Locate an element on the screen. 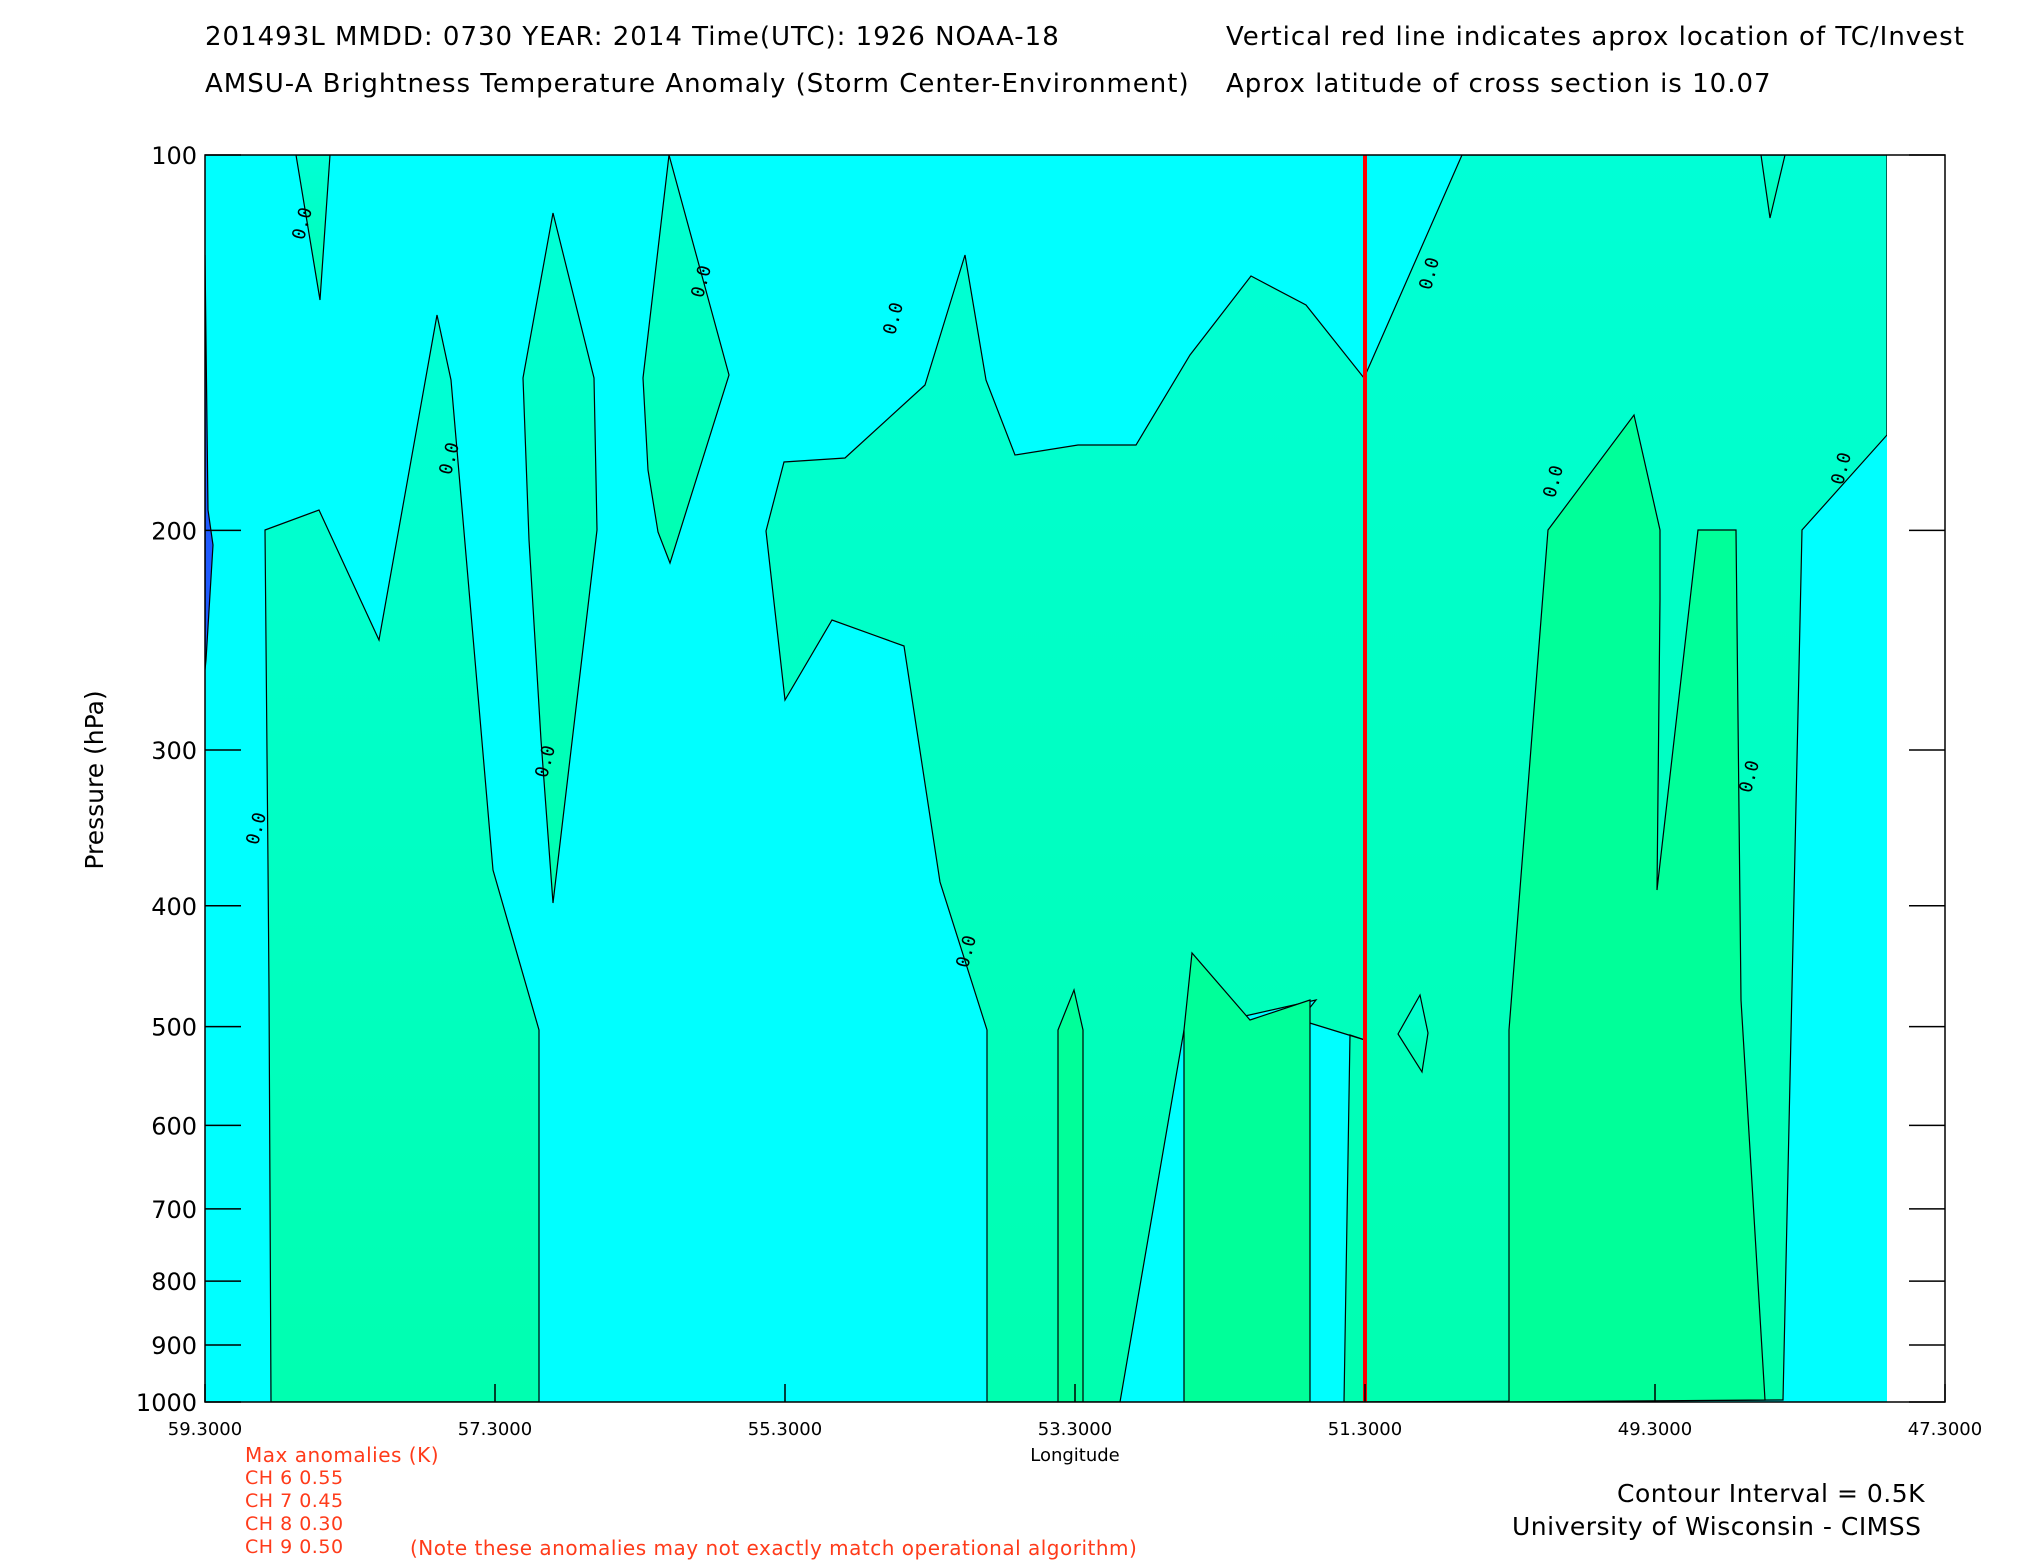 The height and width of the screenshot is (1560, 2025). x-axis-label: Longitude is located at coordinates (1075, 1455).